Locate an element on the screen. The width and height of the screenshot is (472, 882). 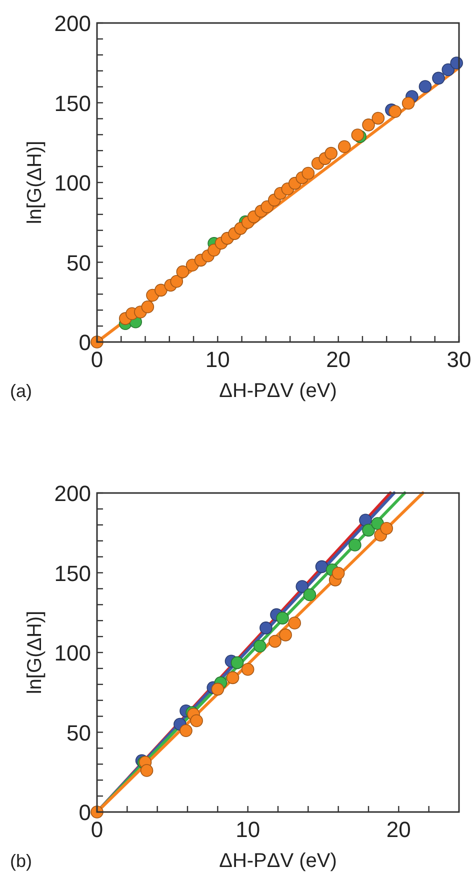
text: (a) is located at coordinates (21, 391).